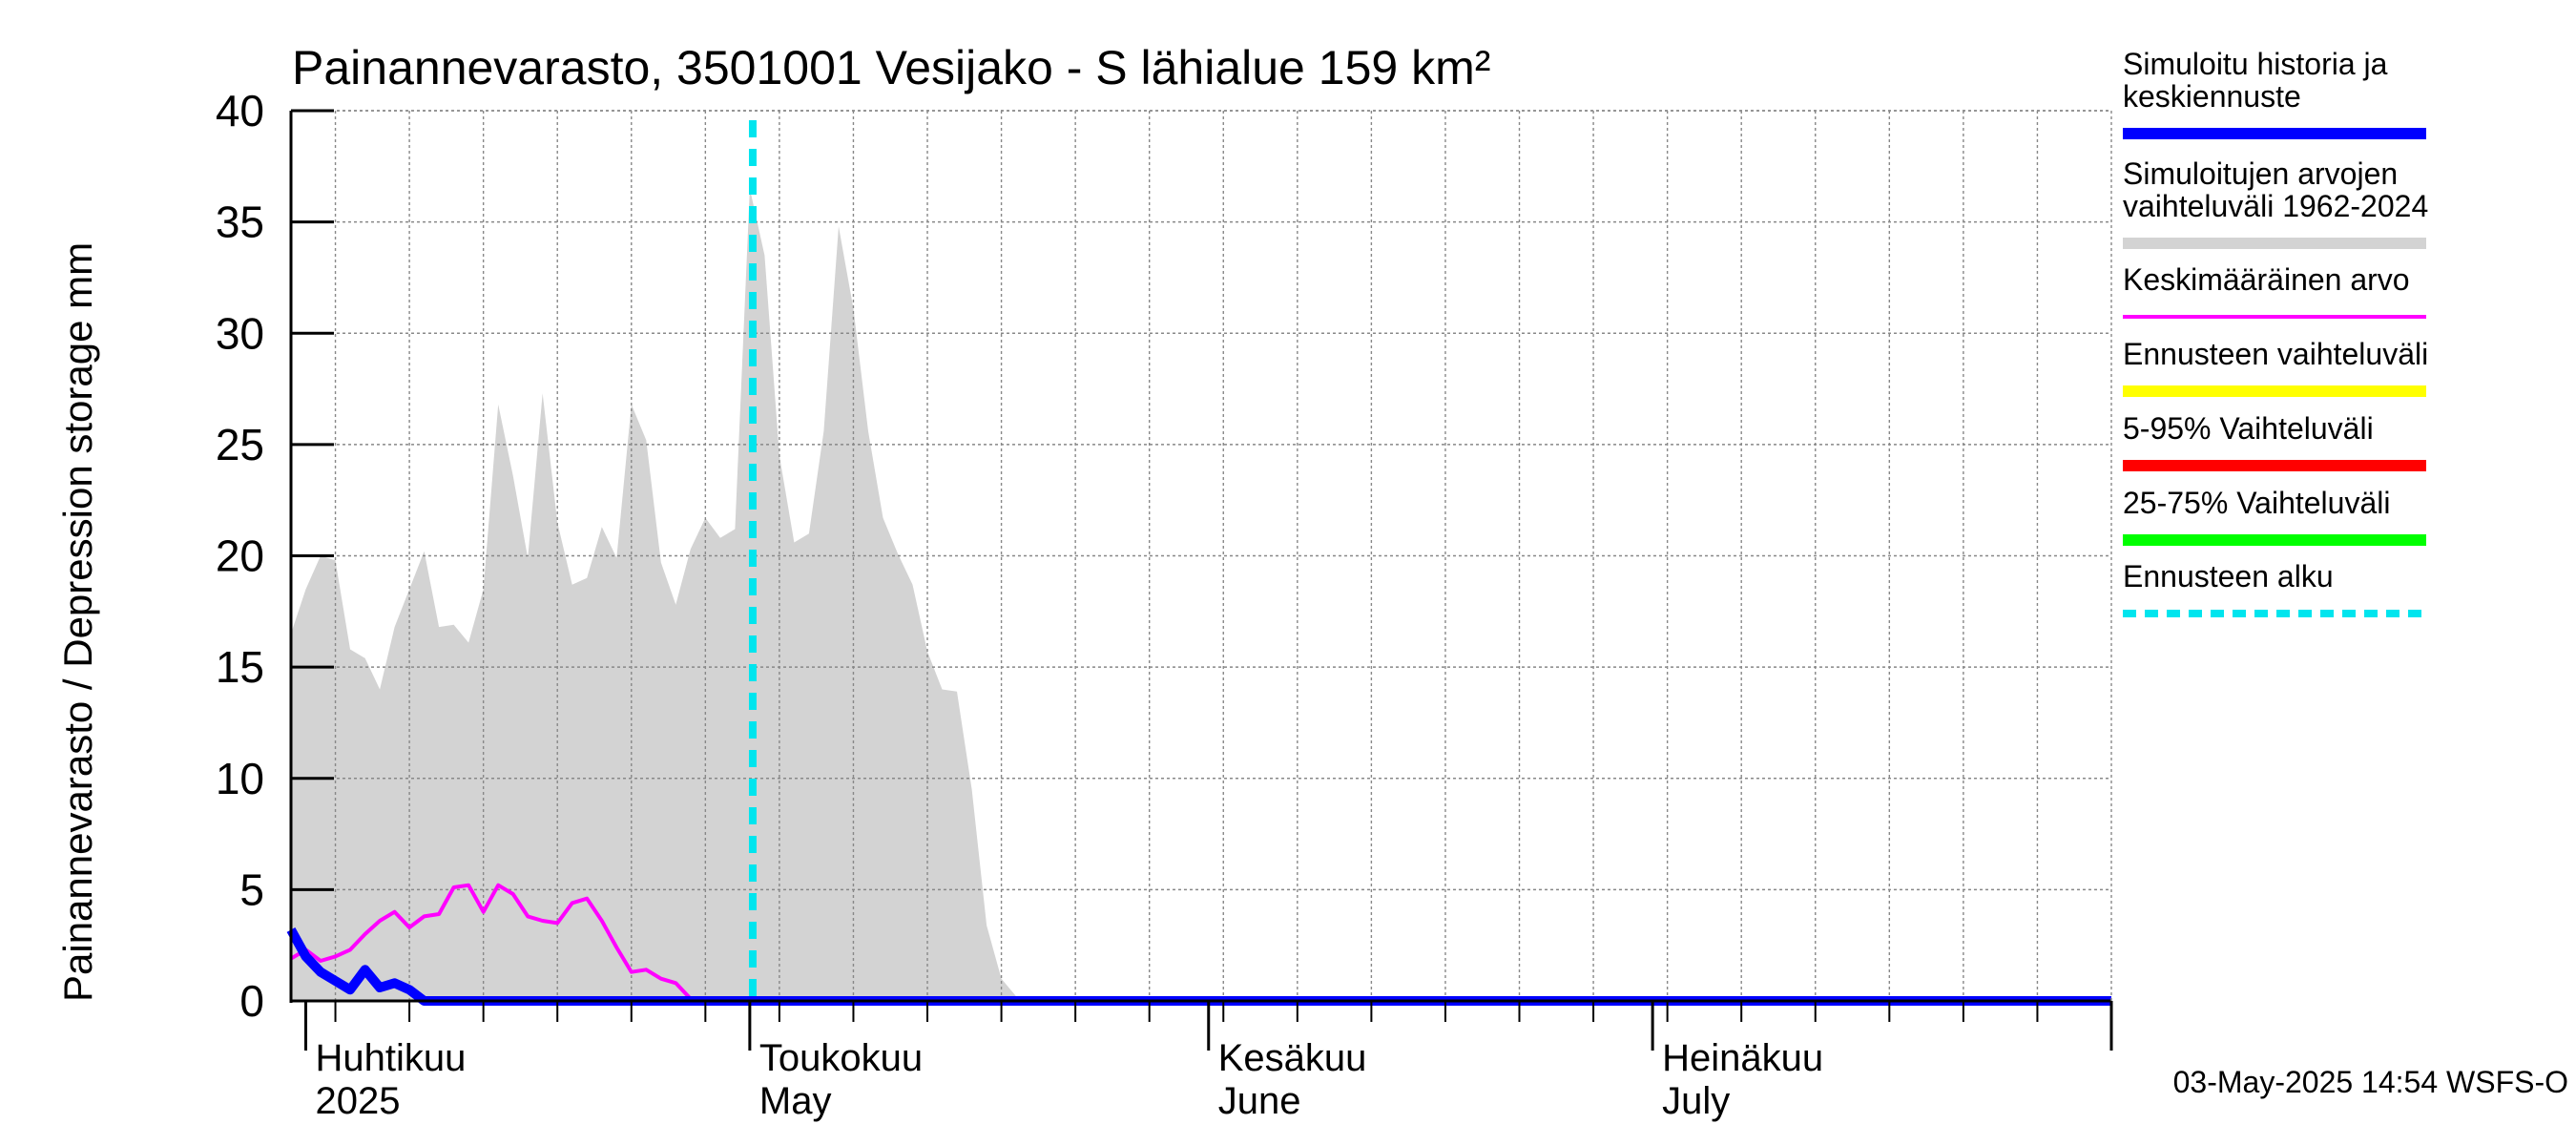 The height and width of the screenshot is (1145, 2576). What do you see at coordinates (2266, 280) in the screenshot?
I see `legend-label-2: Keskimääräinen arvo` at bounding box center [2266, 280].